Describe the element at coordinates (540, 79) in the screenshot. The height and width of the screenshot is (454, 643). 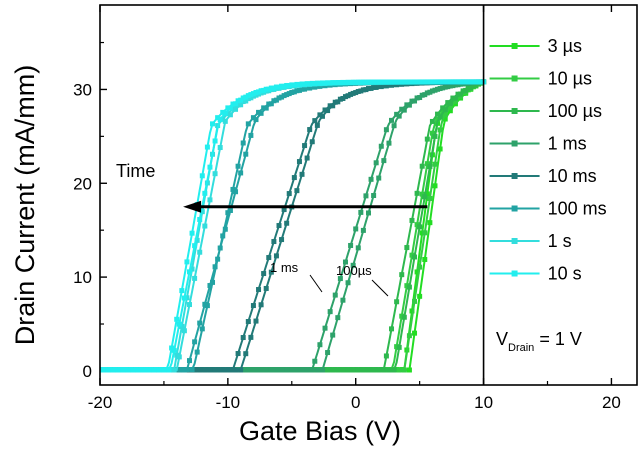
I see `legend-item: 10 µs` at that location.